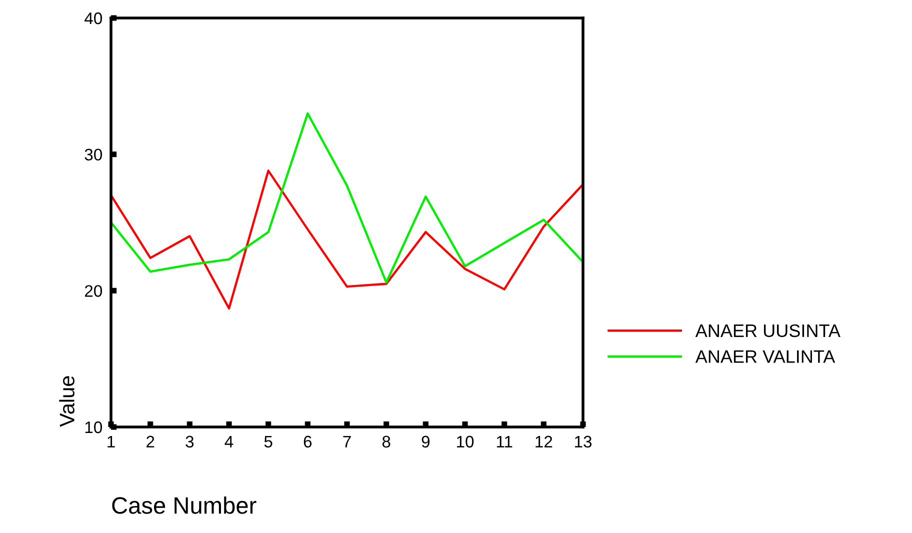 Image resolution: width=912 pixels, height=533 pixels. Describe the element at coordinates (190, 442) in the screenshot. I see `x-tick-label: 3` at that location.